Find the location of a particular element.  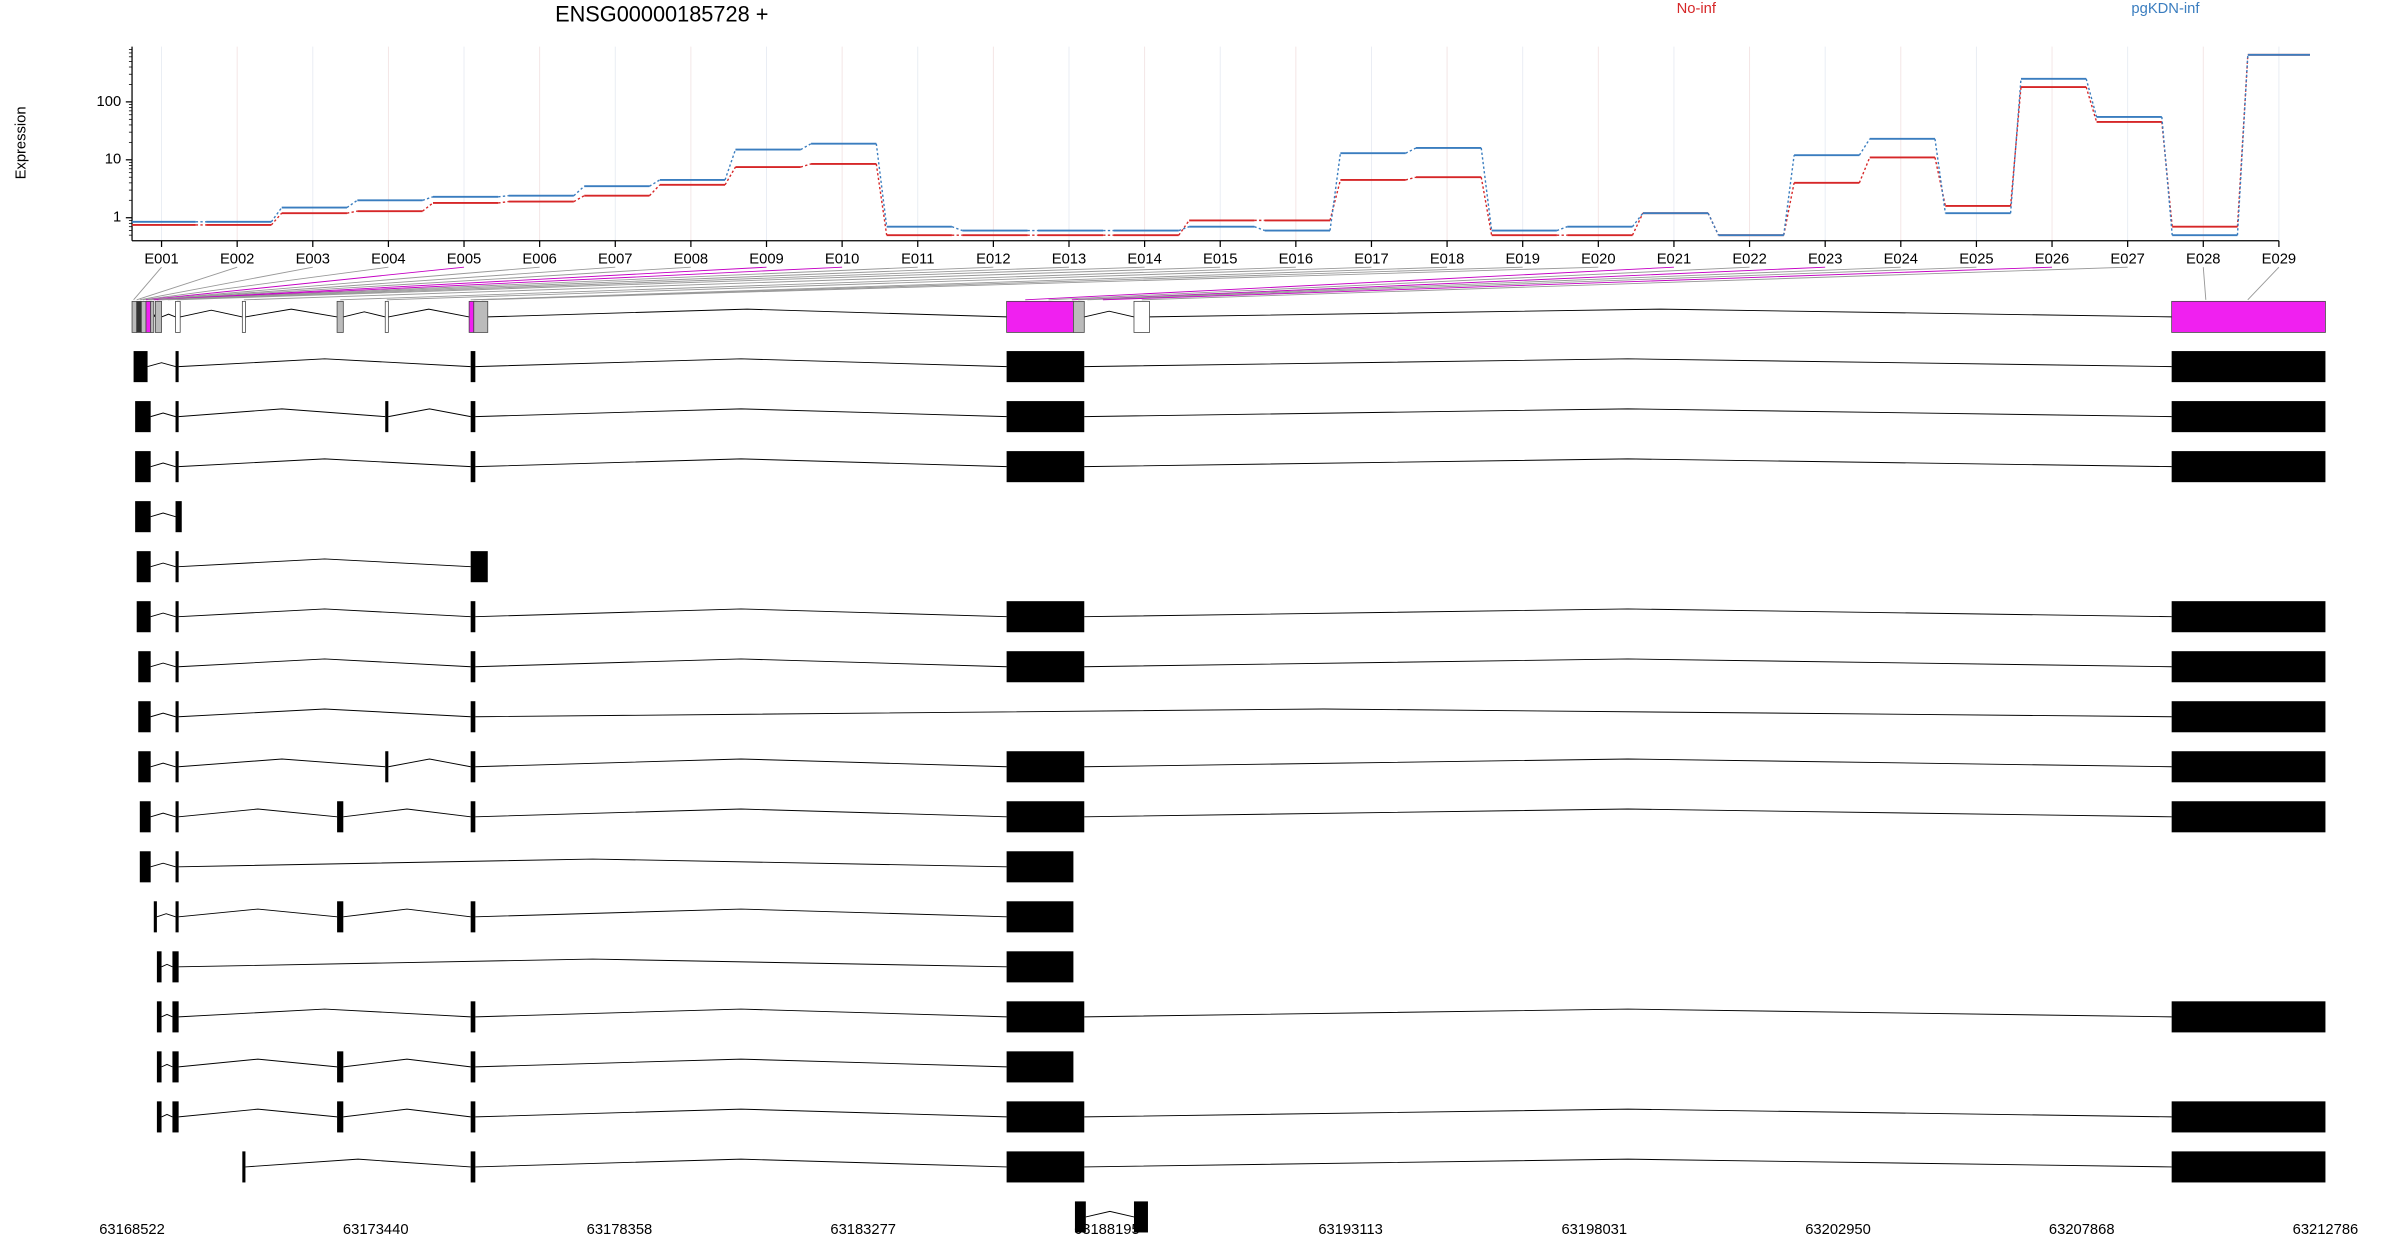

x-tick-label: E007 is located at coordinates (615, 259).